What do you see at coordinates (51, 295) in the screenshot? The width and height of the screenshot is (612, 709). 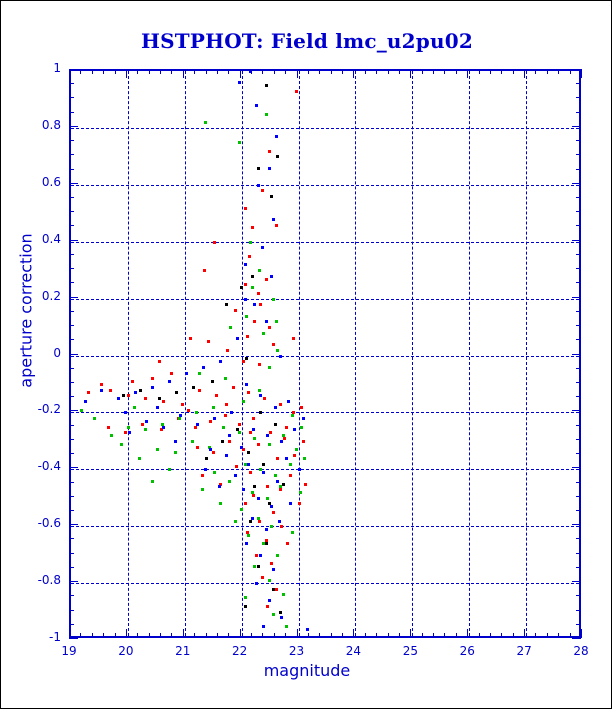 I see `y-tick-label: 0.2` at bounding box center [51, 295].